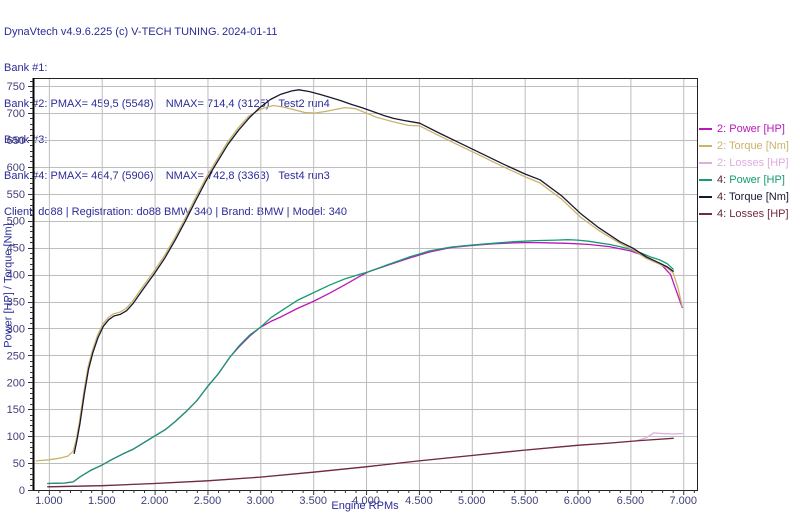 The image size is (800, 514). I want to click on y-tick-label: 200, so click(16, 383).